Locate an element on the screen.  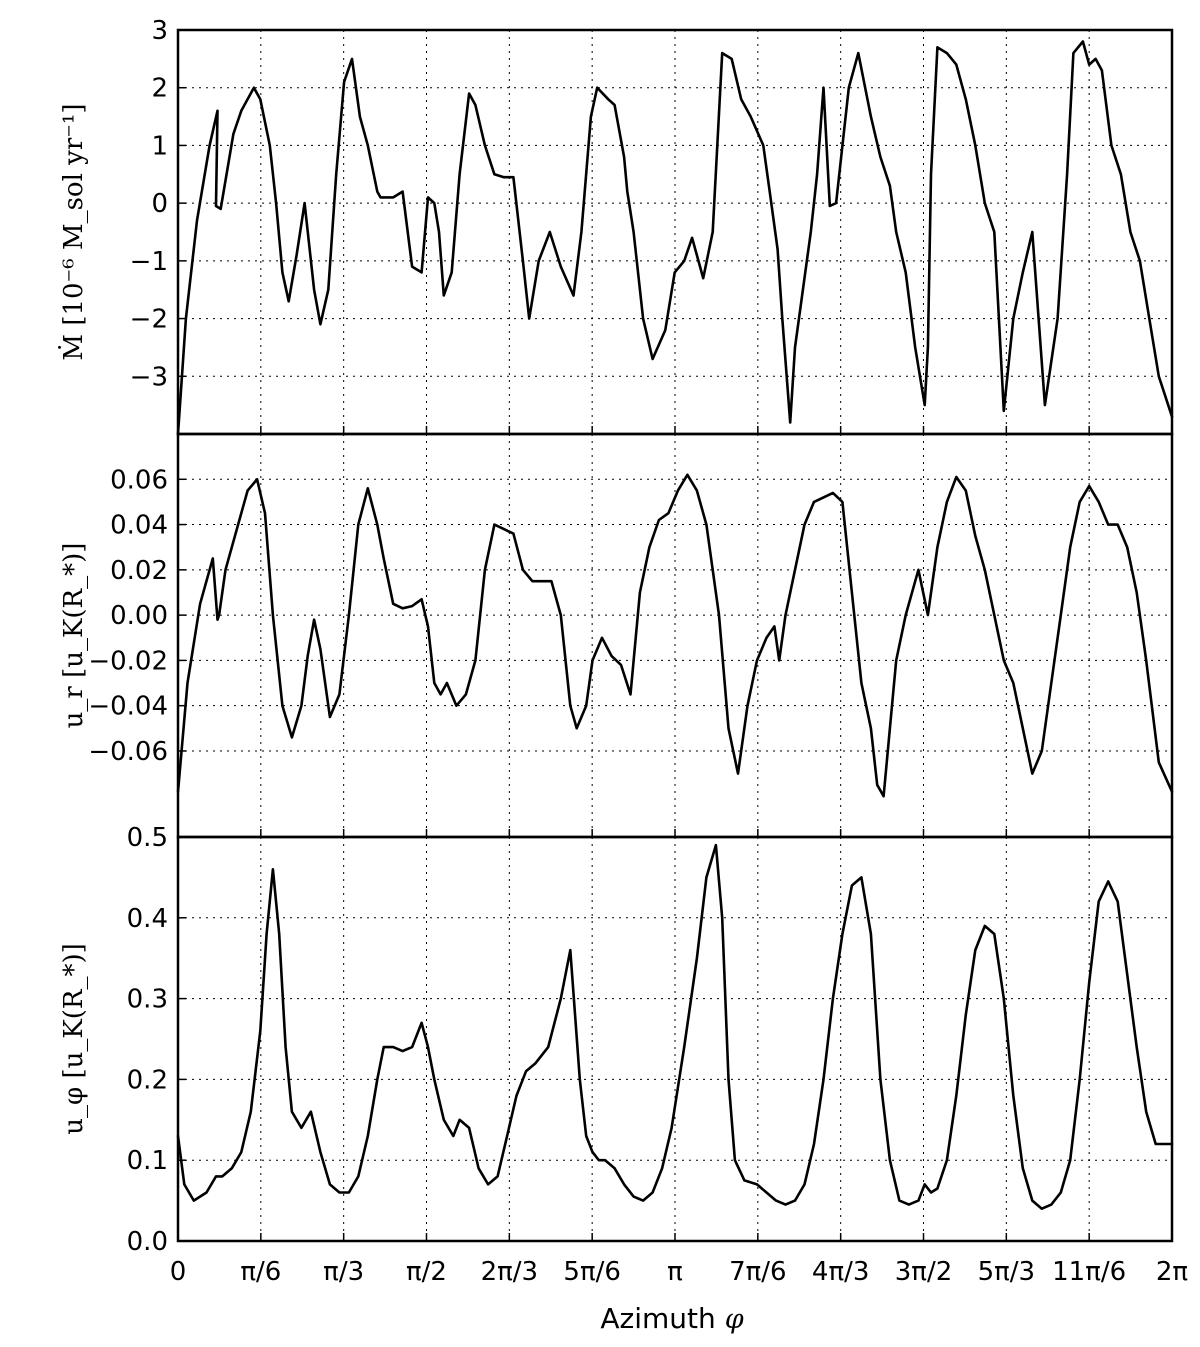
panel-1-ytick-label-5: −2 is located at coordinates (149, 320).